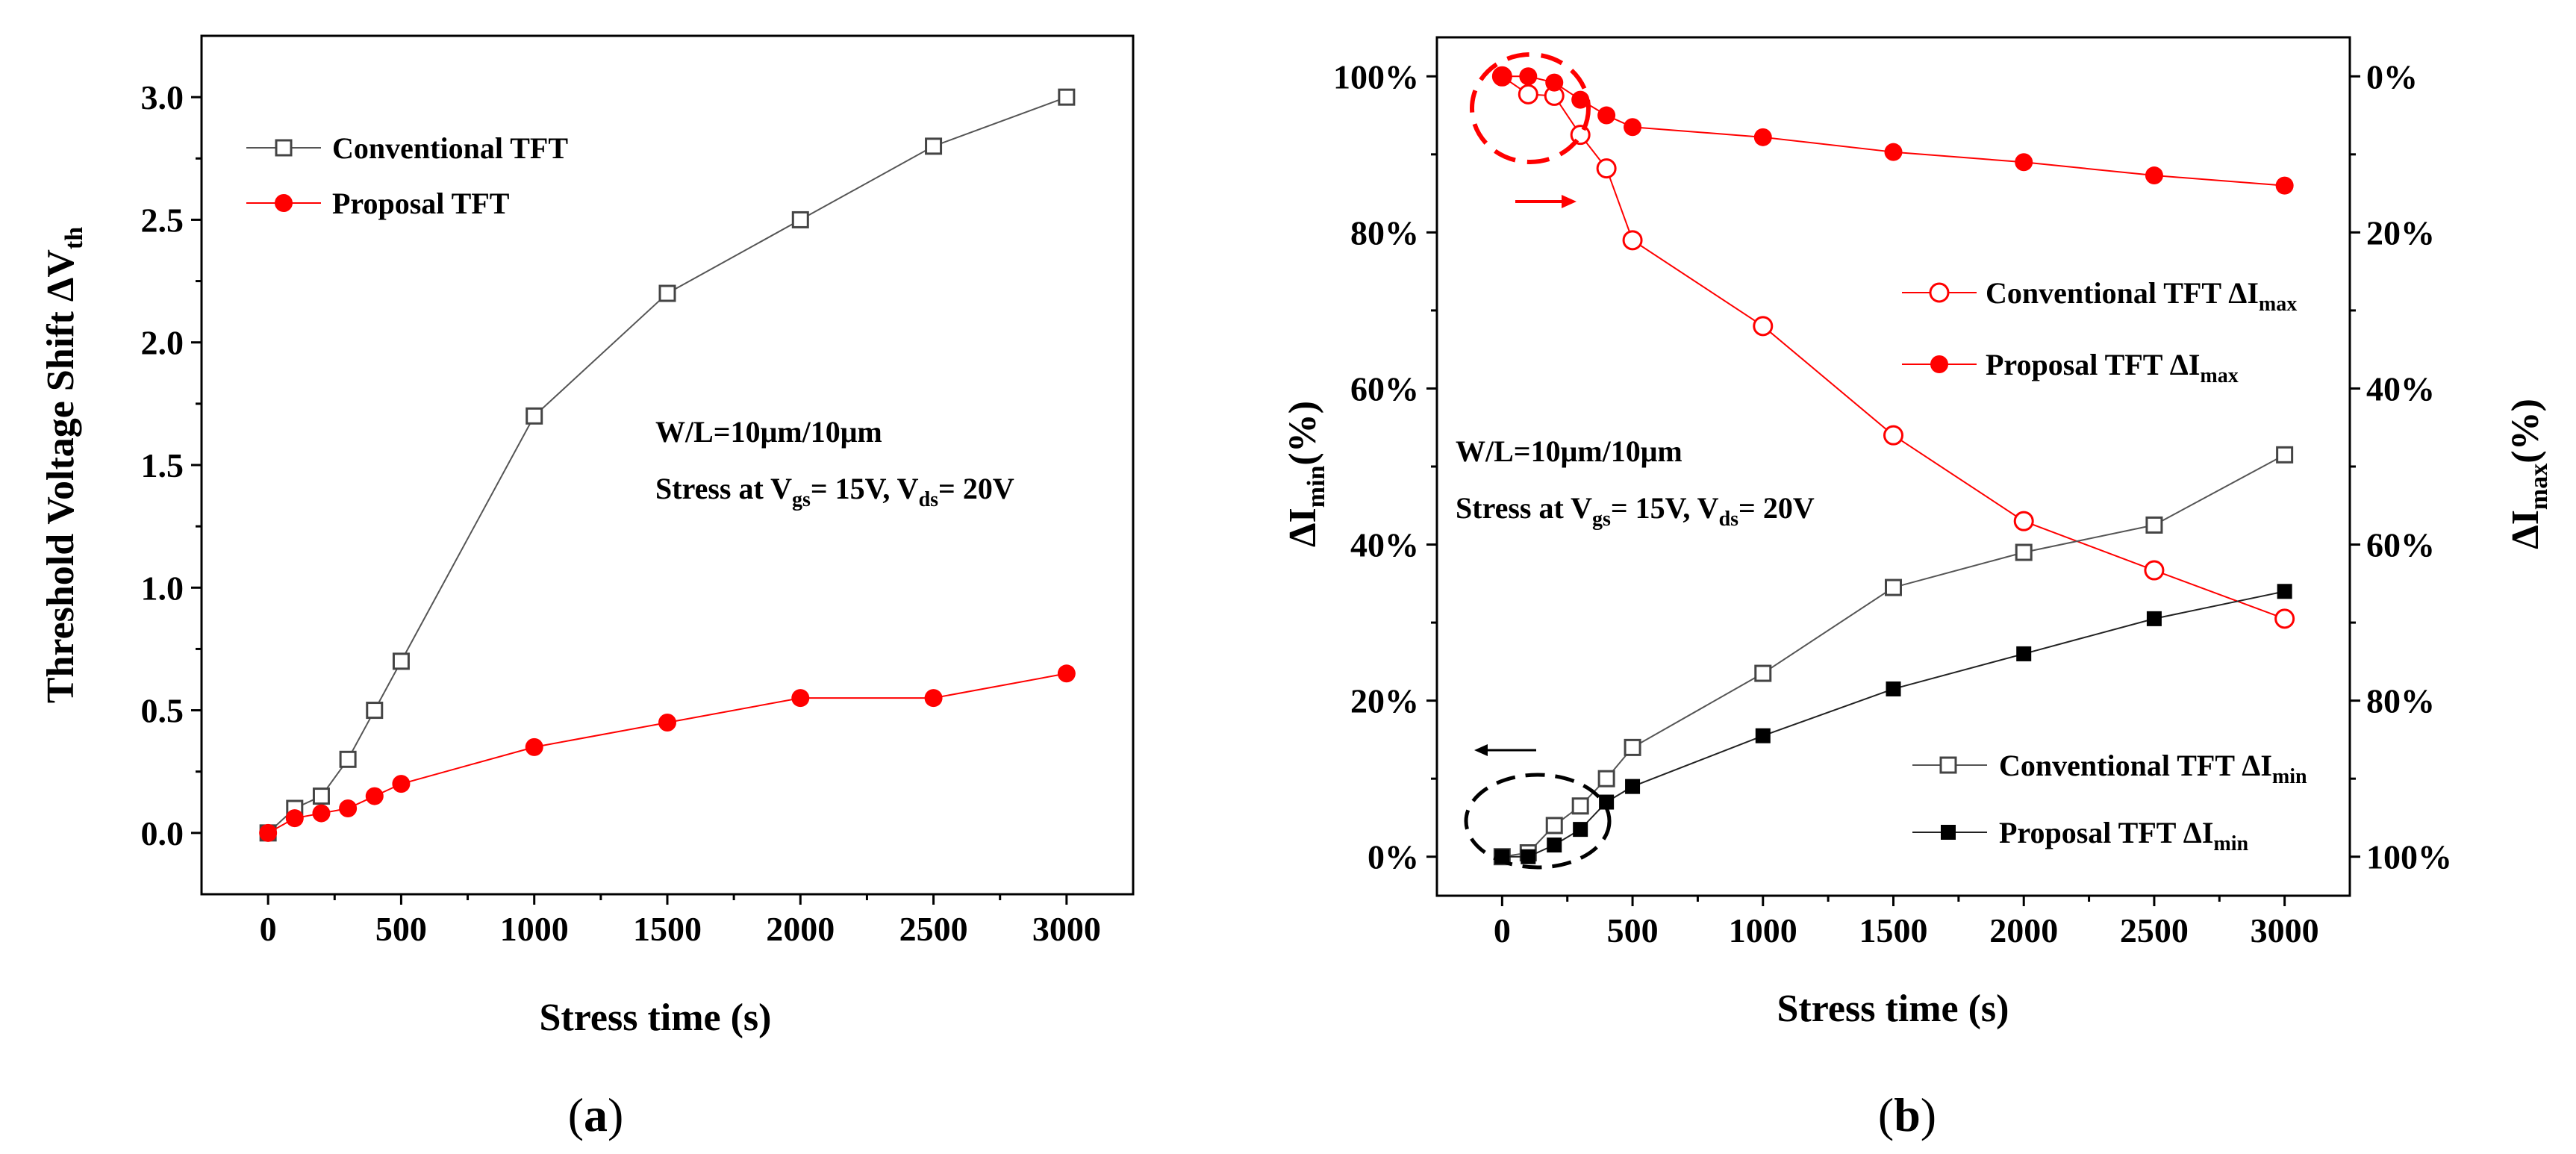 The width and height of the screenshot is (2576, 1154). Describe the element at coordinates (2409, 857) in the screenshot. I see `panel-b-right-y-tick-label: 100%` at that location.